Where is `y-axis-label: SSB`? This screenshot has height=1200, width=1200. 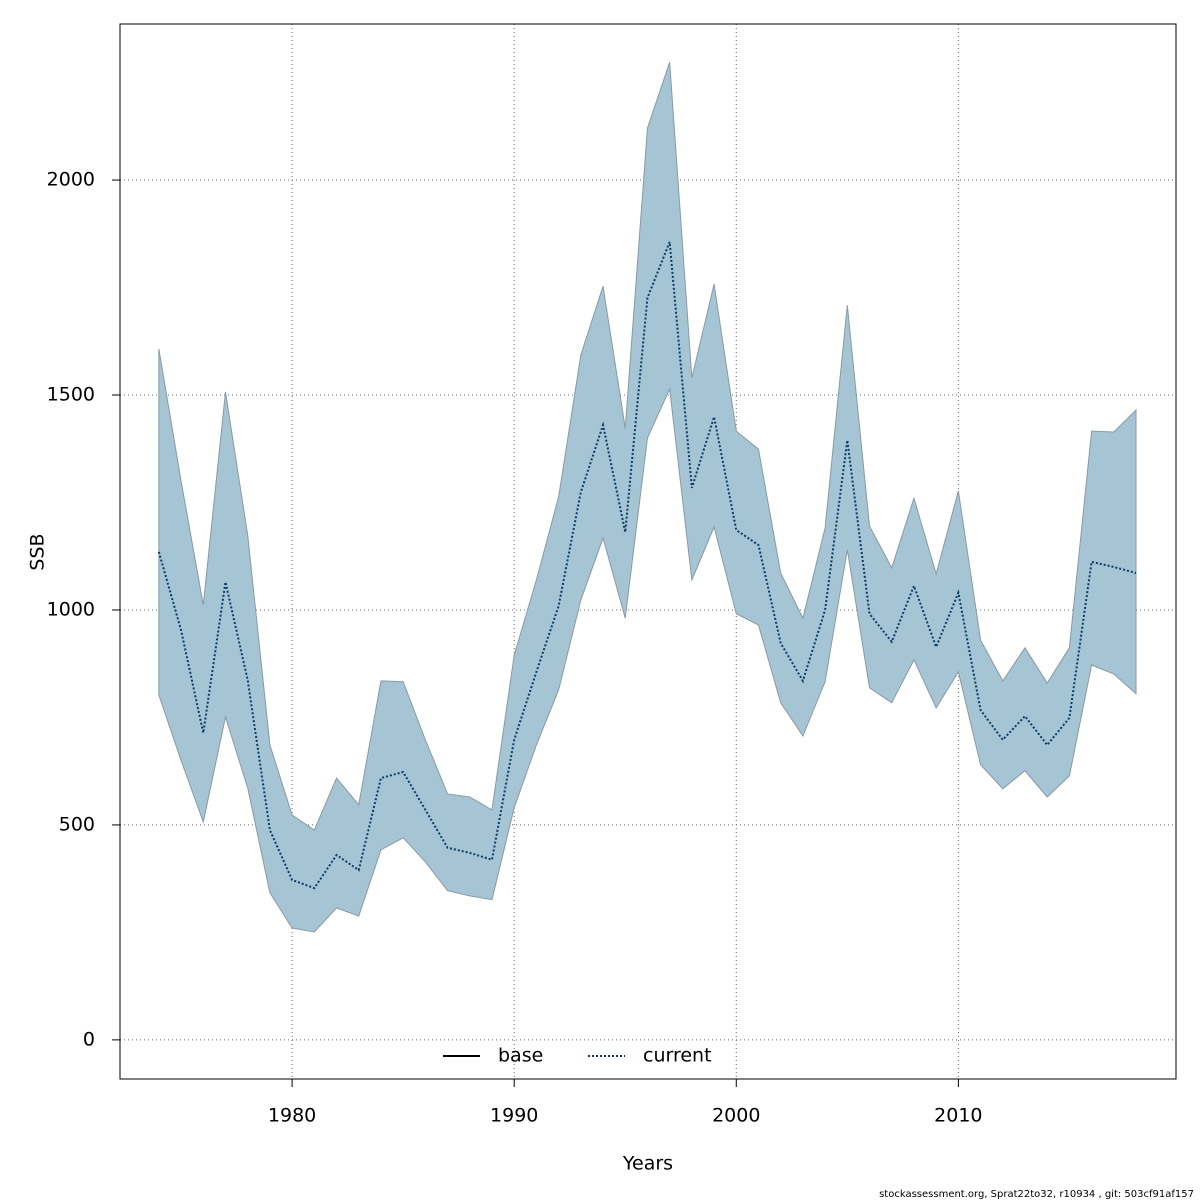 y-axis-label: SSB is located at coordinates (38, 551).